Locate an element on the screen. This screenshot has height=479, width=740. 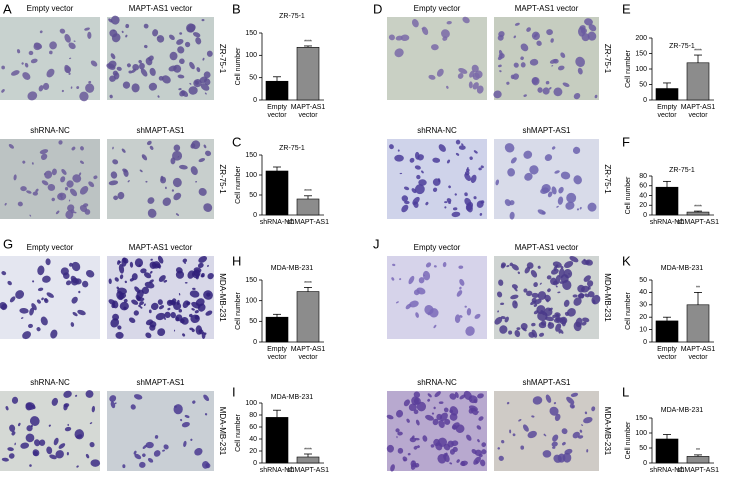
x-tick-label: MAPT-AS1 vector is located at coordinates (308, 111).